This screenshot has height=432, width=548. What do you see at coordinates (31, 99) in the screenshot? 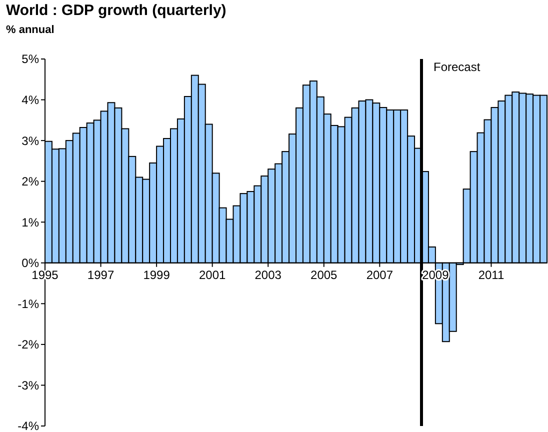
I see `y-tick-label: 4%` at bounding box center [31, 99].